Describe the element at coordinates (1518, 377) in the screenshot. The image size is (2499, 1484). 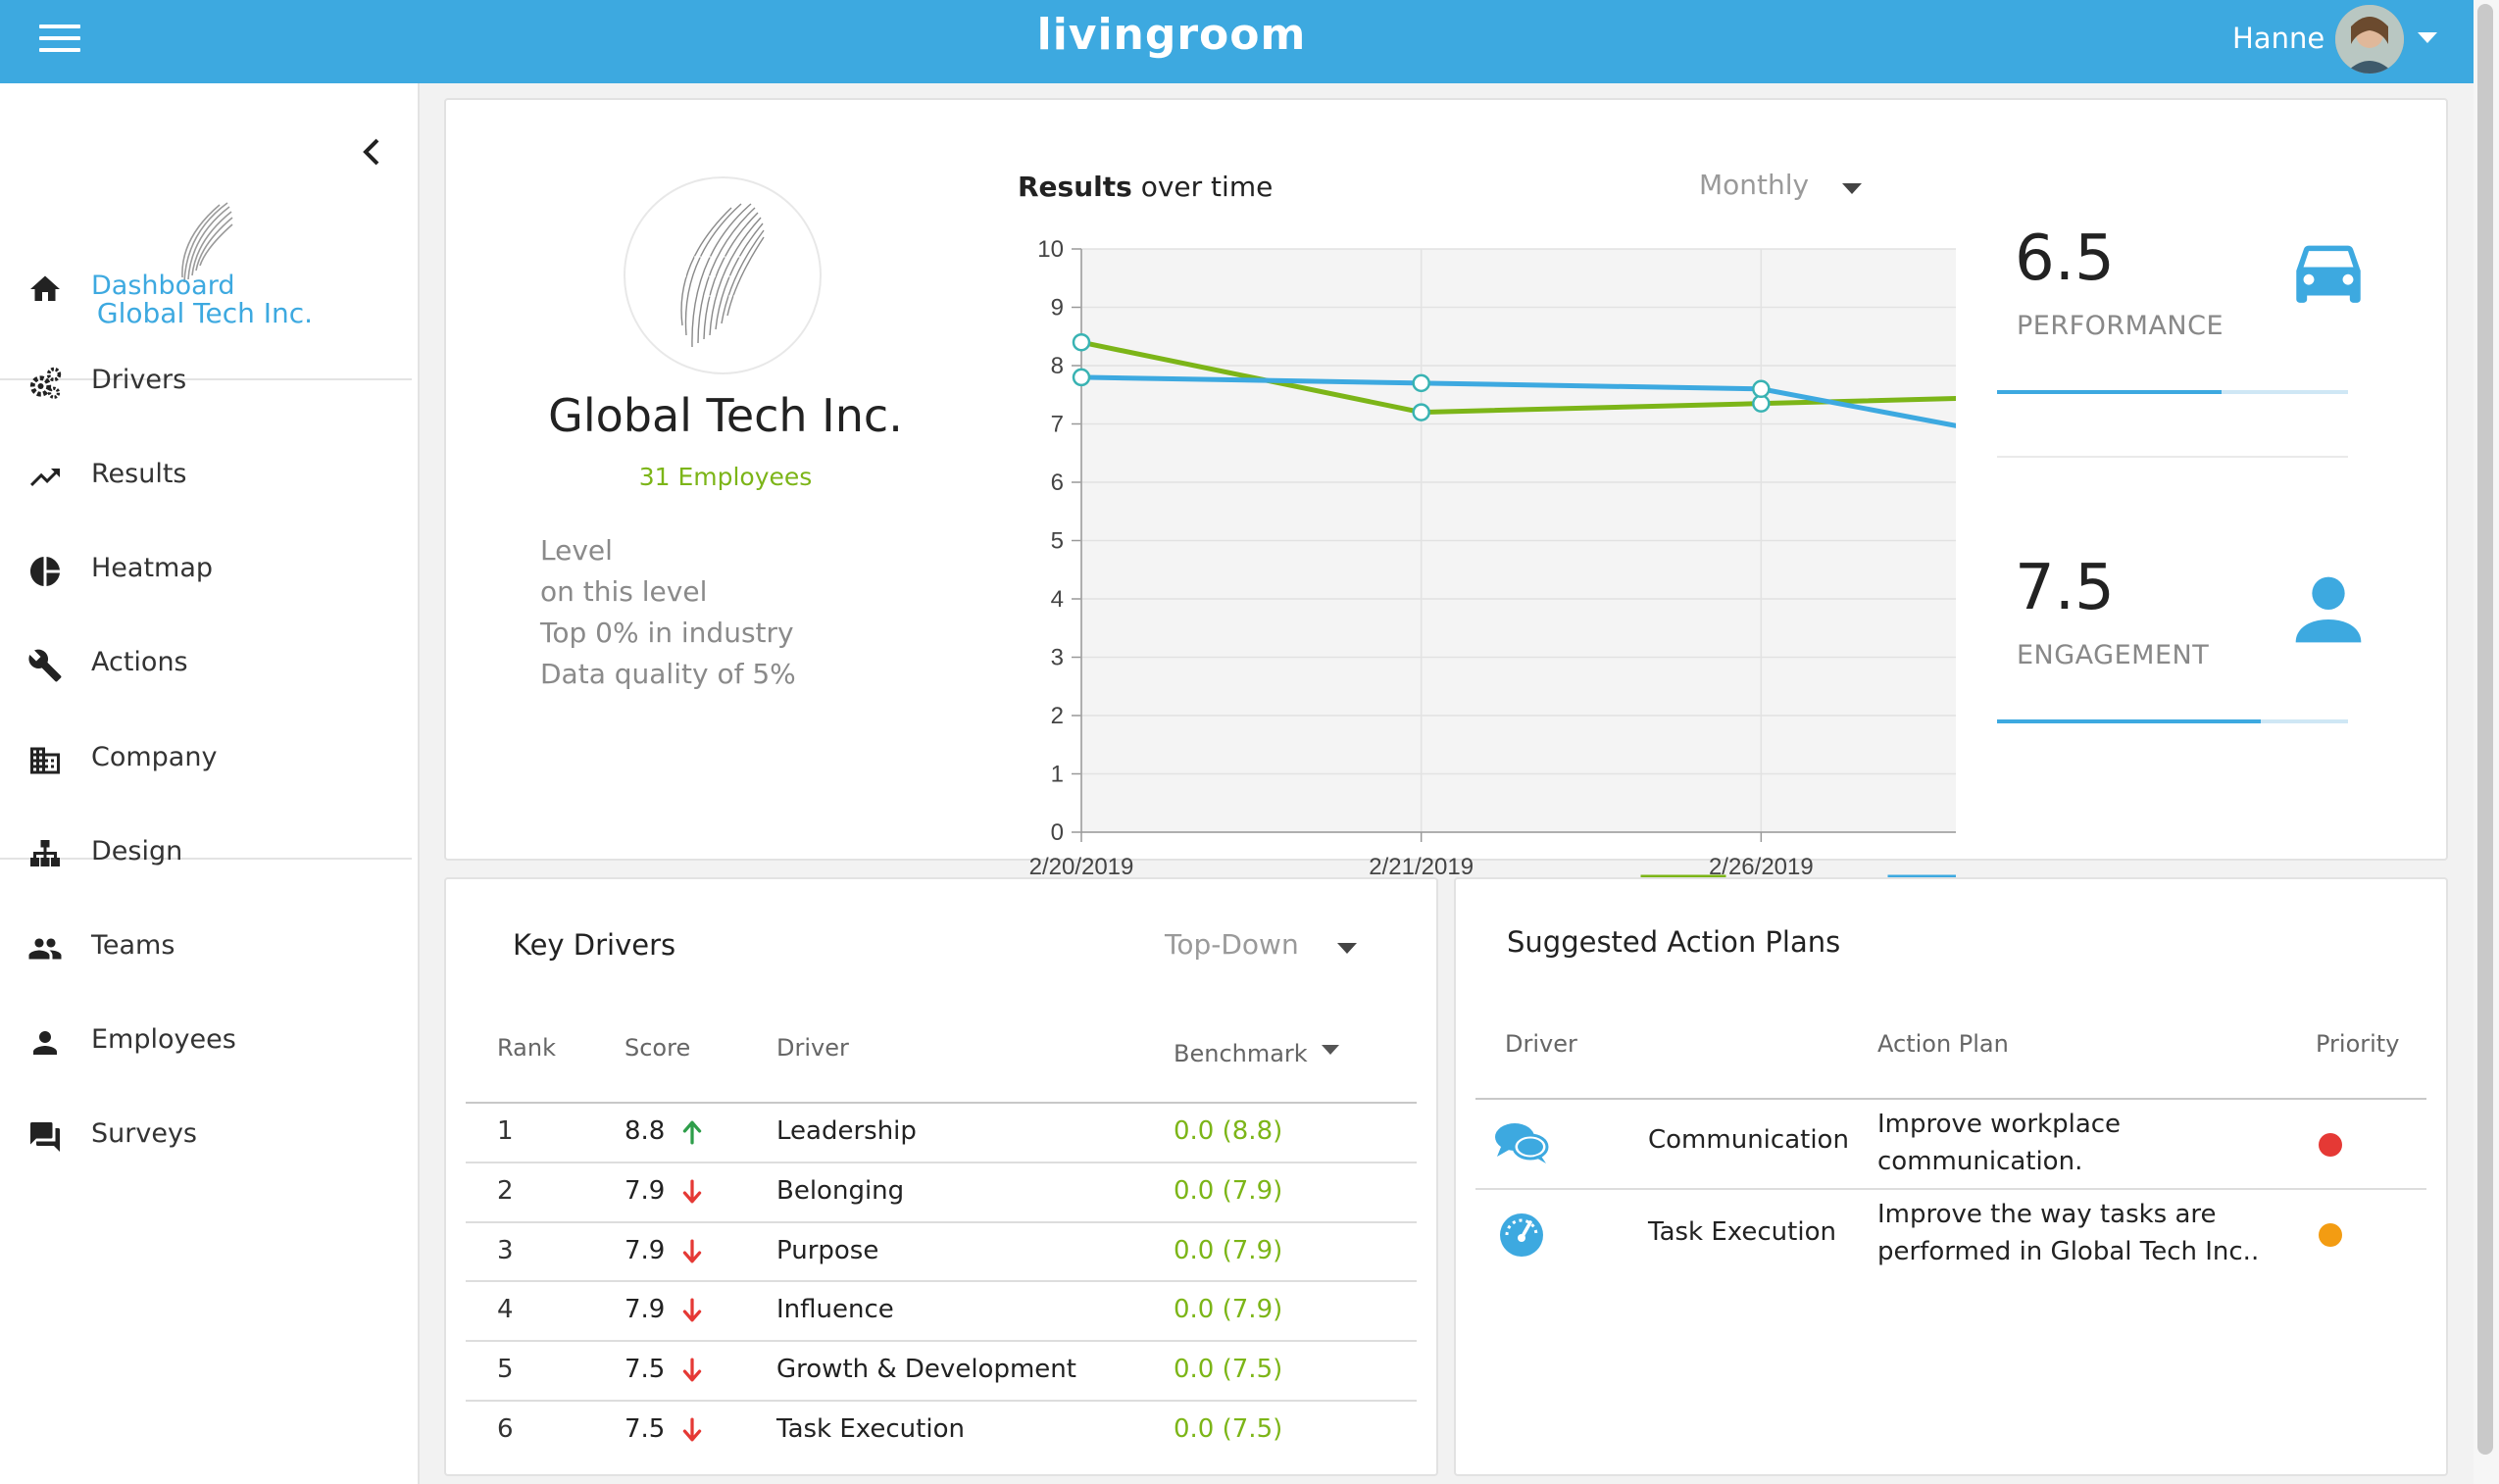
I see `engagement-series-line` at that location.